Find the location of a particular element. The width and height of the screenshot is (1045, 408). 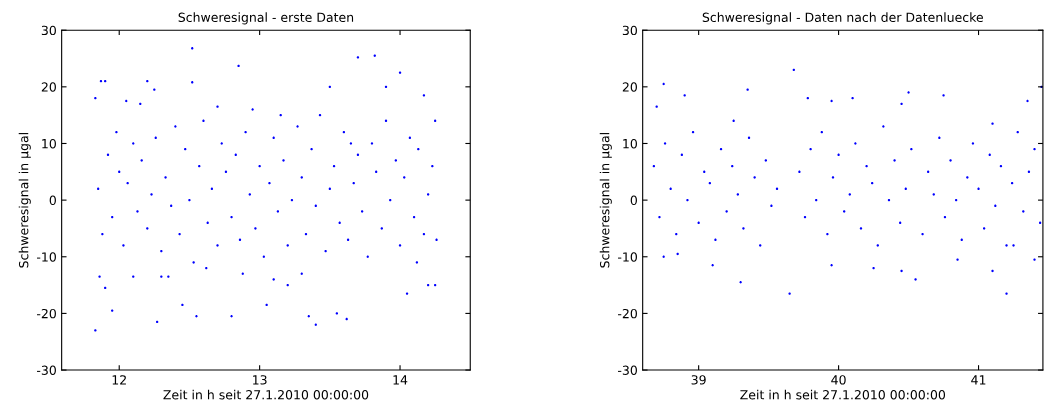

x-tick-label: 40 is located at coordinates (838, 380).